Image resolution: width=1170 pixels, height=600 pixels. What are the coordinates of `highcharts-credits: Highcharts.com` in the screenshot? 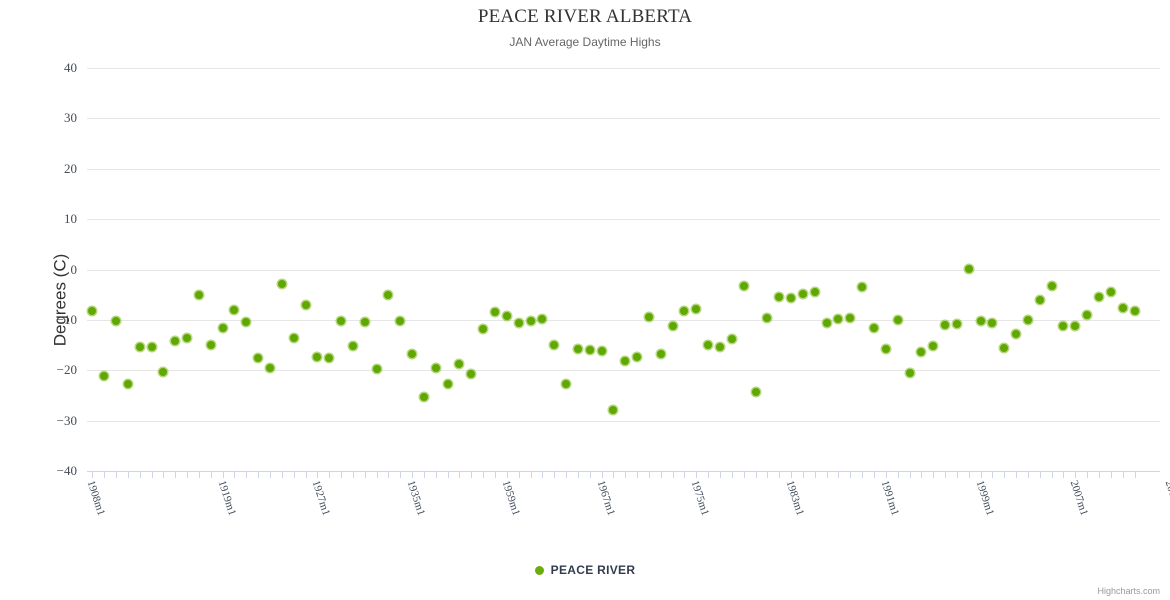 It's located at (1128, 591).